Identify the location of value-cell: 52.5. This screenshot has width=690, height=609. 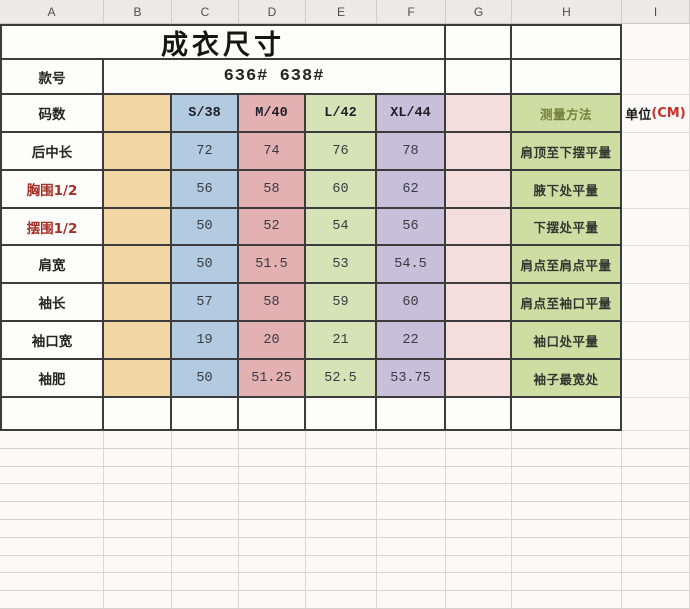
(341, 379).